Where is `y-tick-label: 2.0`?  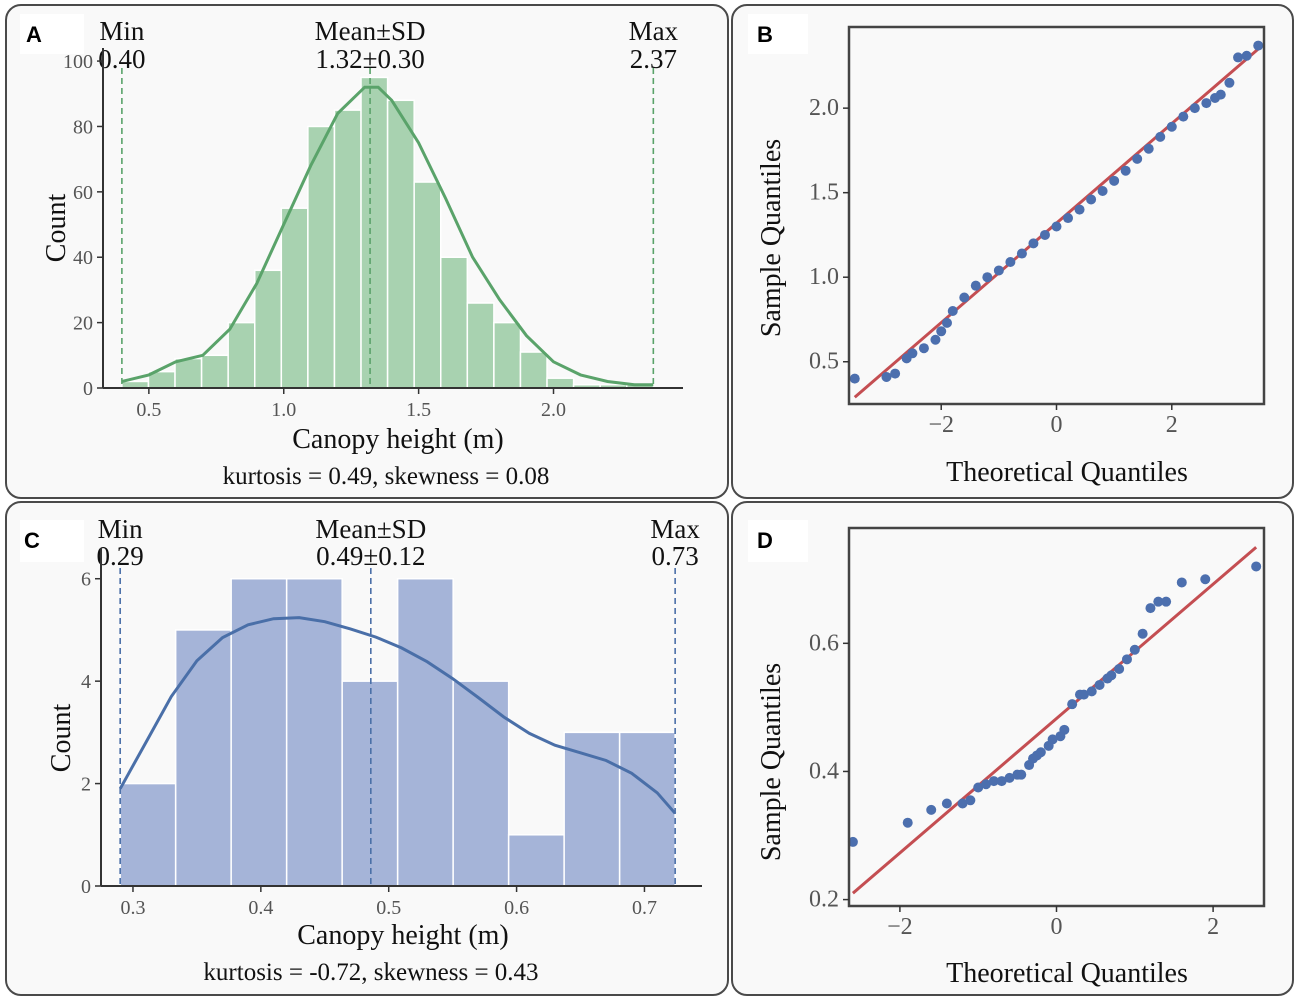 y-tick-label: 2.0 is located at coordinates (824, 108).